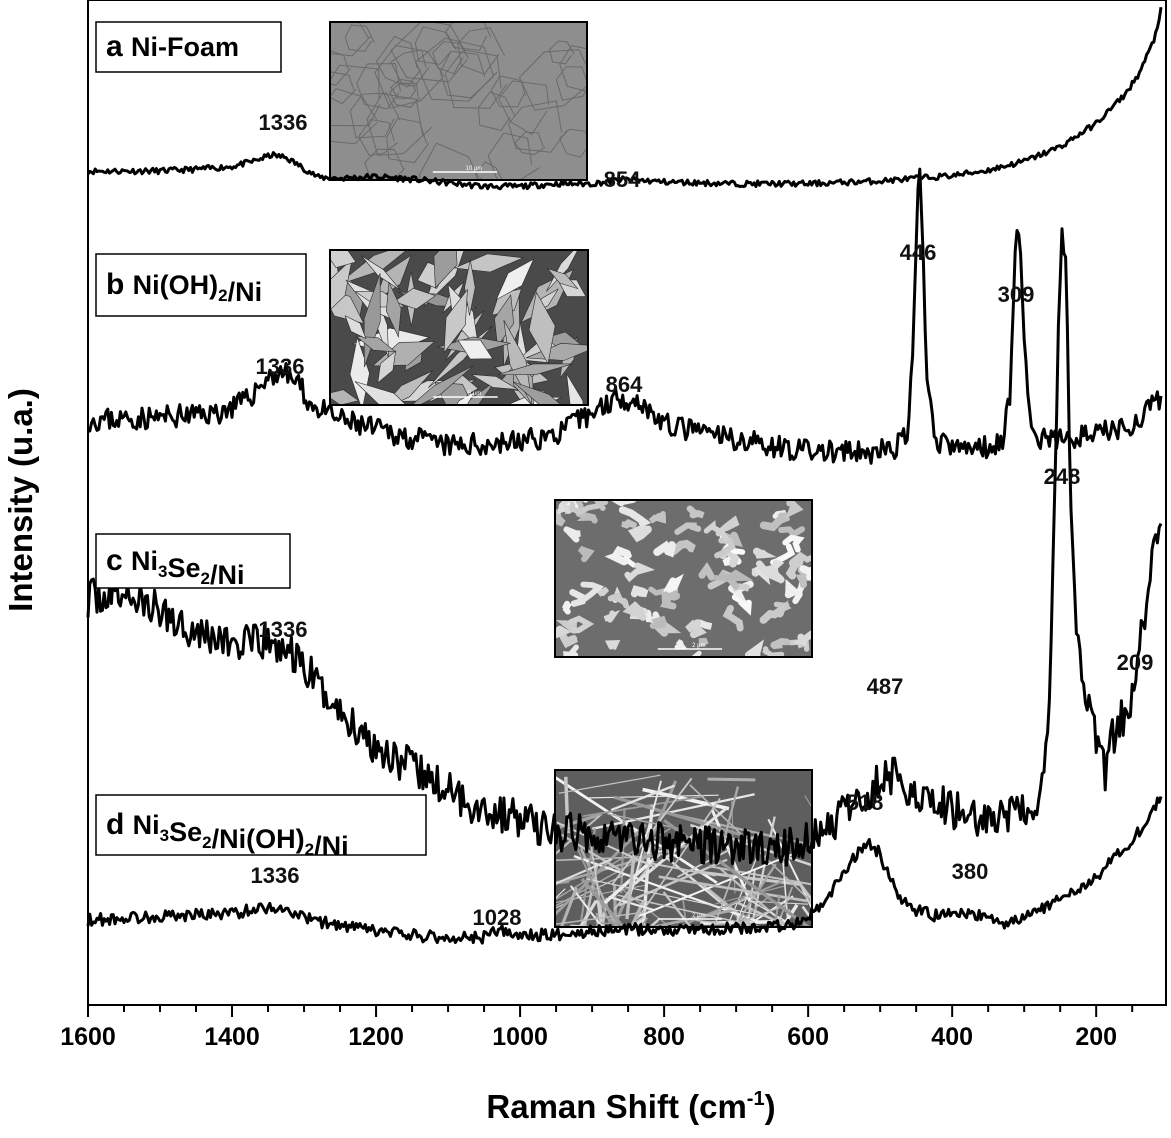 Image resolution: width=1171 pixels, height=1138 pixels. I want to click on peak-label-b-864: 864, so click(624, 384).